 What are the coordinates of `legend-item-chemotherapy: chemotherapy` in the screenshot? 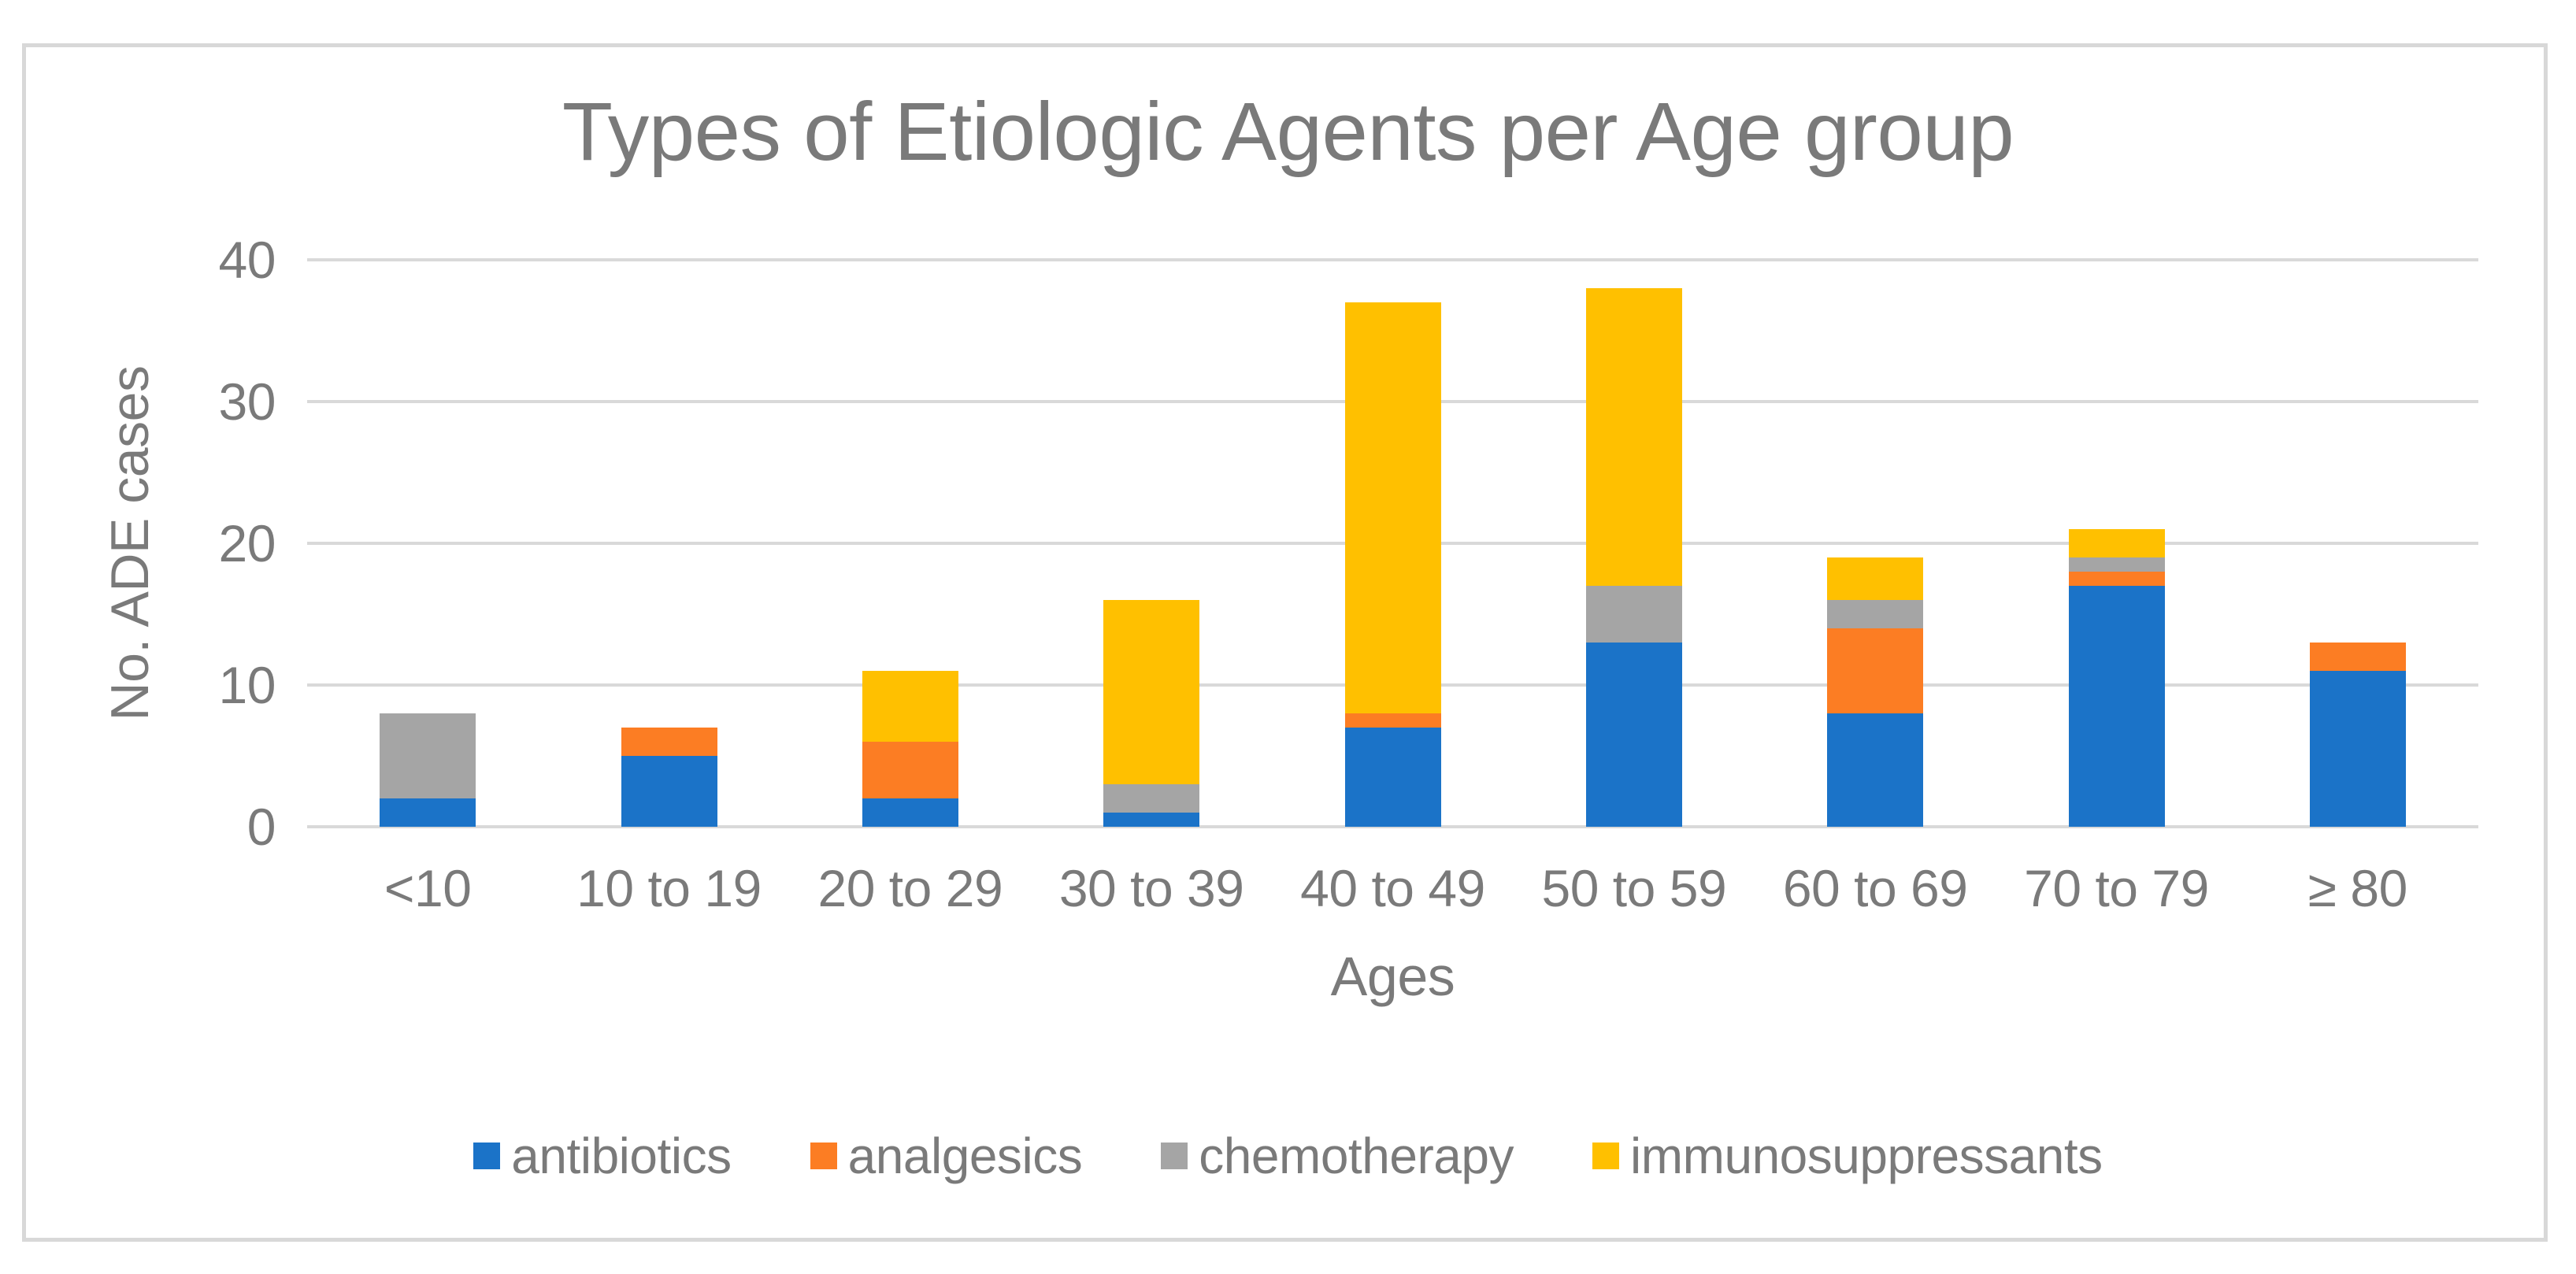 It's located at (1337, 1156).